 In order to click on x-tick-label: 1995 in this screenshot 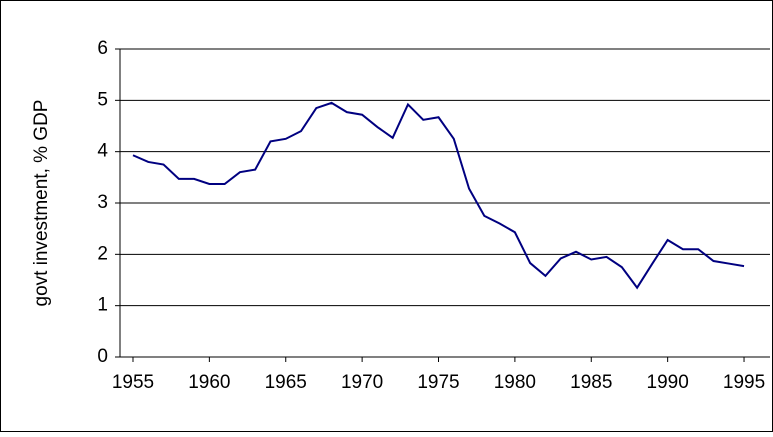, I will do `click(744, 382)`.